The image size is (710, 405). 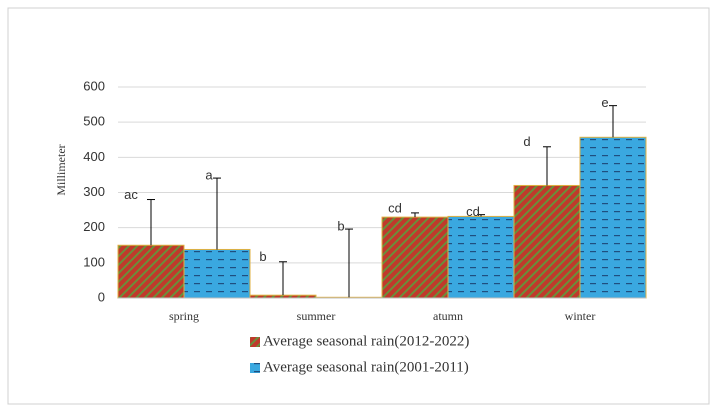 I want to click on significance-letter: ac, so click(x=131, y=194).